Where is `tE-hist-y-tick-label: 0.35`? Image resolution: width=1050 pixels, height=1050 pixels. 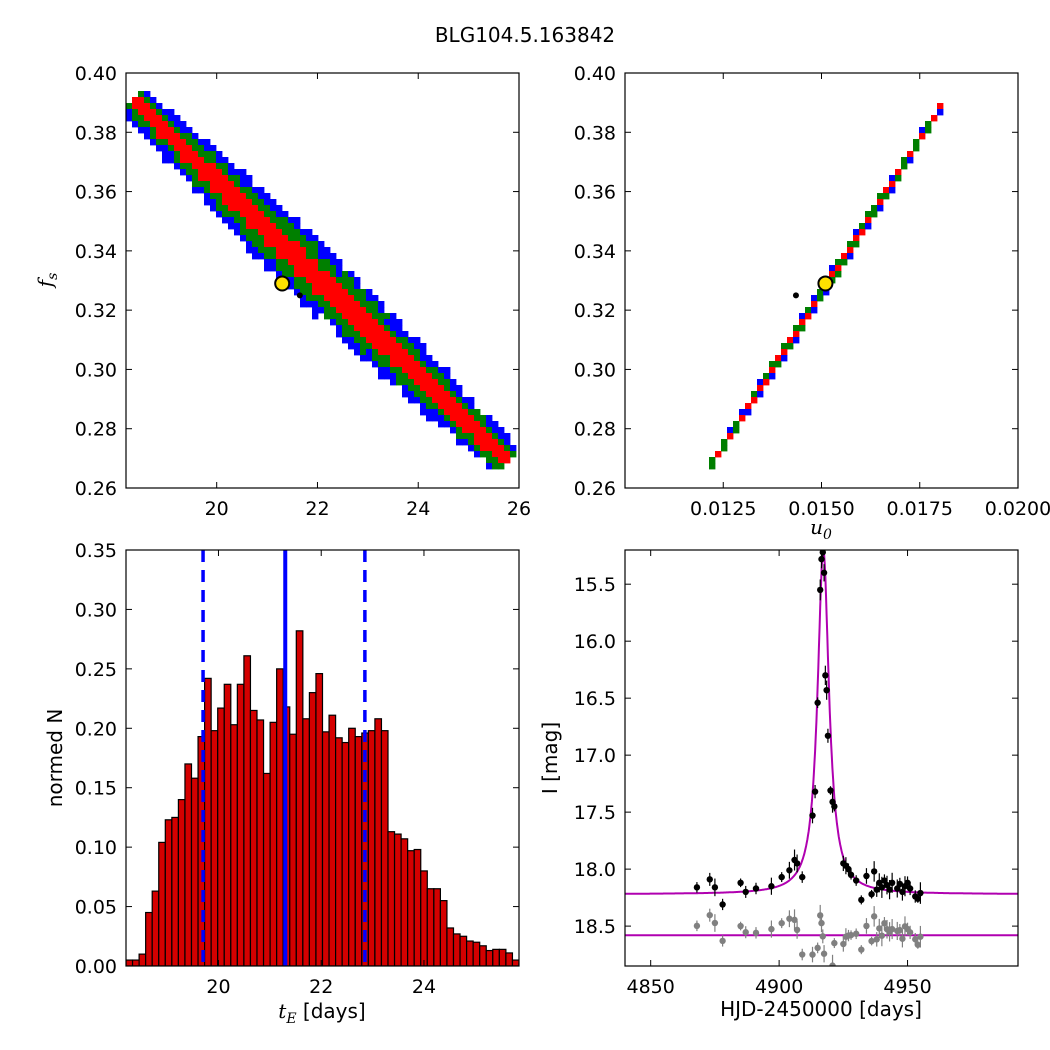 tE-hist-y-tick-label: 0.35 is located at coordinates (96, 551).